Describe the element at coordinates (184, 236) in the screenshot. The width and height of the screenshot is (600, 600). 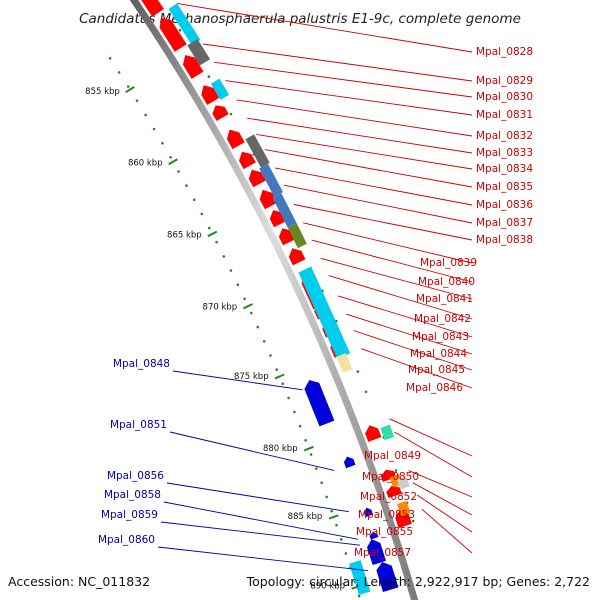
I see `scale-tick-label: 865 kbp` at that location.